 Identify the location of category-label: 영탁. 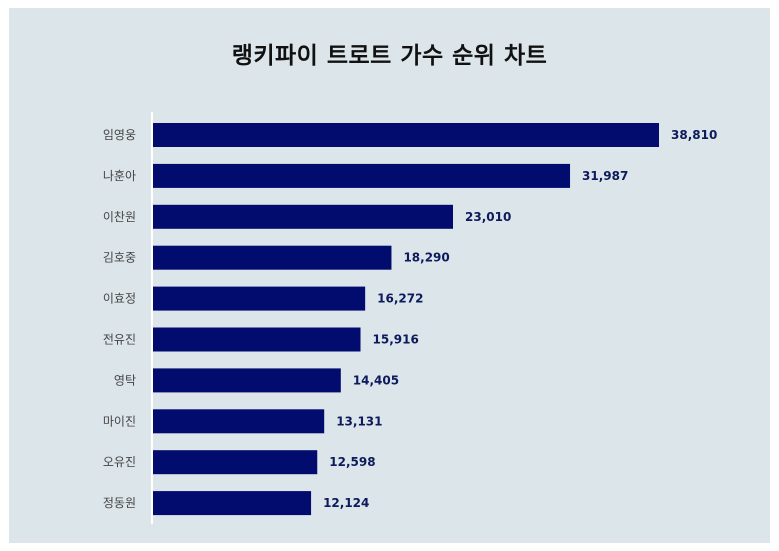
(125, 380).